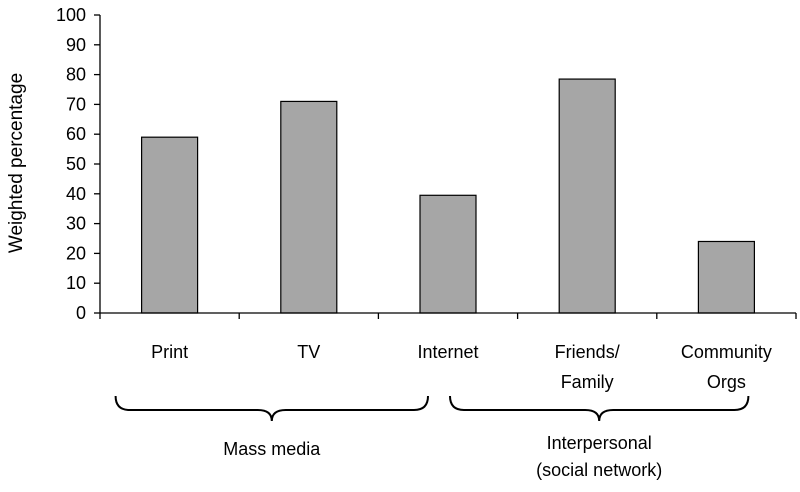 This screenshot has height=492, width=800. Describe the element at coordinates (76, 134) in the screenshot. I see `y-tick-label: 60` at that location.